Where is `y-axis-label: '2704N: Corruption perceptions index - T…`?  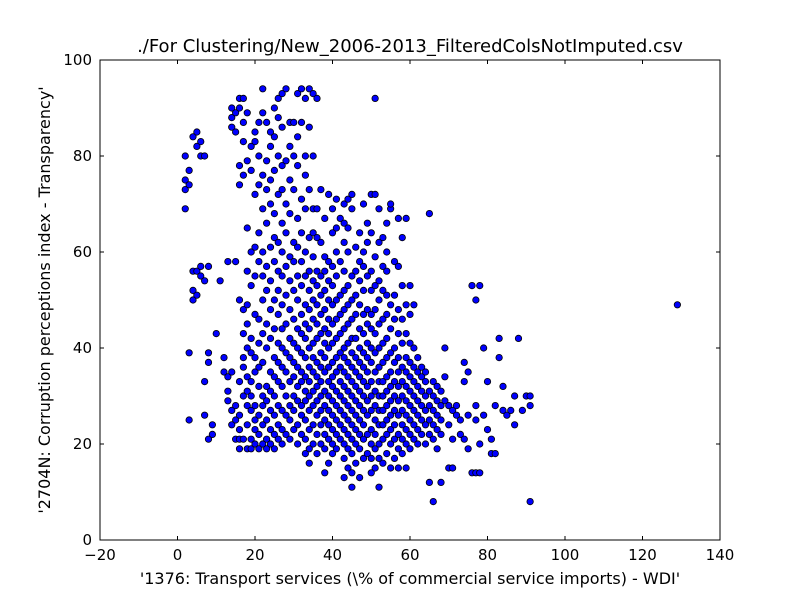 y-axis-label: '2704N: Corruption perceptions index - T… is located at coordinates (44, 299).